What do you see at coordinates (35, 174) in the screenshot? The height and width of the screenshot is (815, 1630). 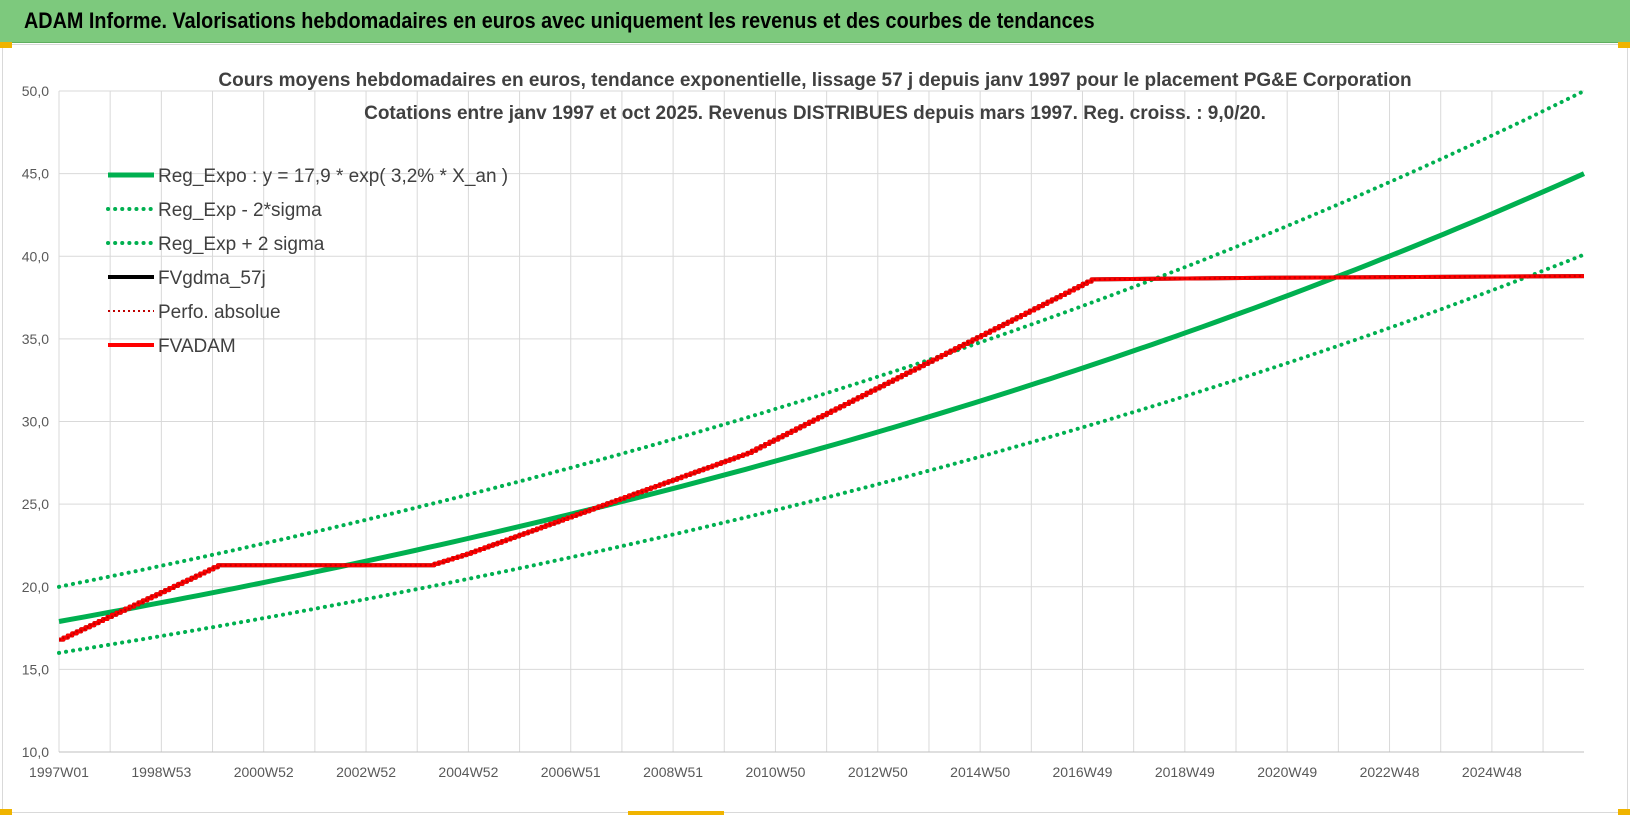 I see `y-tick-label: 45,0` at bounding box center [35, 174].